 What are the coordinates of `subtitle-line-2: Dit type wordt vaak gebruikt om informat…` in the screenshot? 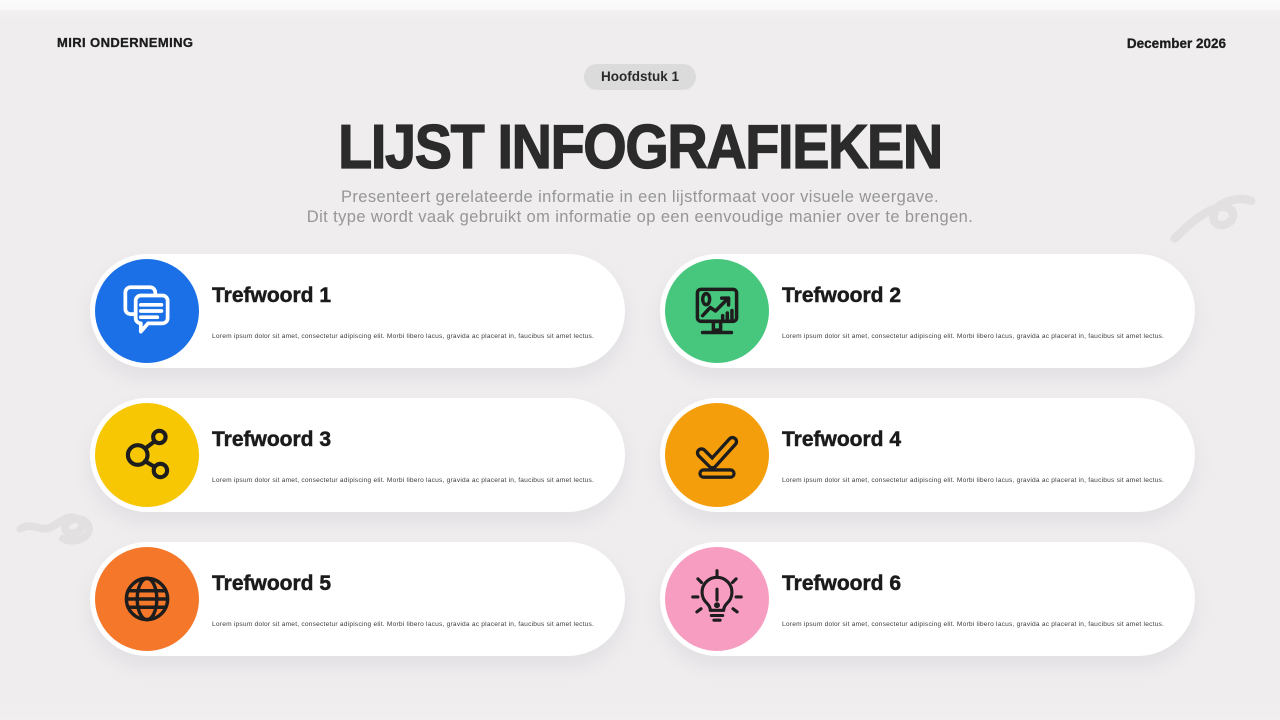 It's located at (640, 216).